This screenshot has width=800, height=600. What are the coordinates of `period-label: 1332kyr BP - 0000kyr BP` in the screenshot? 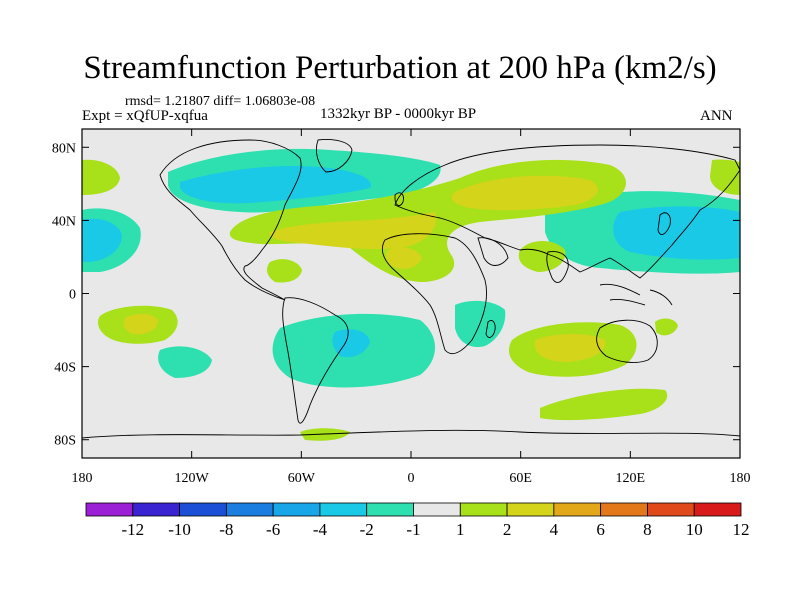 It's located at (398, 114).